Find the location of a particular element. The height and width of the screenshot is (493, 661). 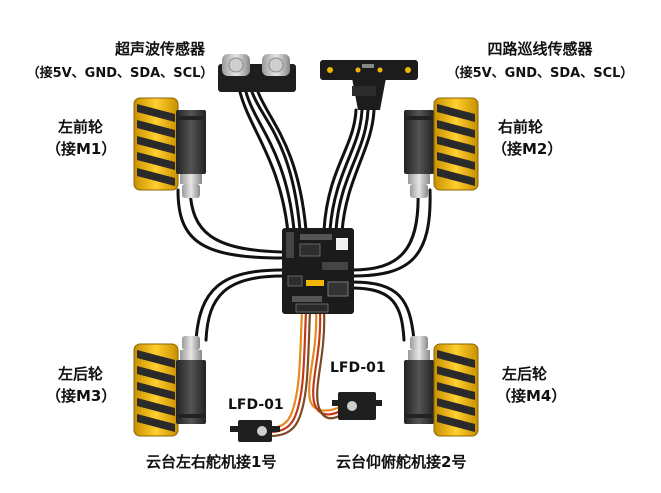

rear-right-label: 左后轮 is located at coordinates (525, 374).